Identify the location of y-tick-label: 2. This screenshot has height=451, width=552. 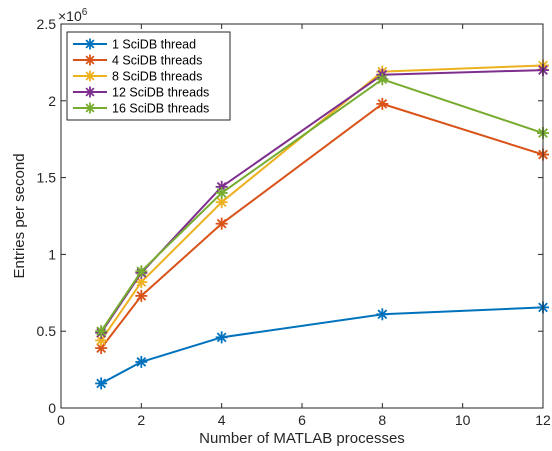
(52, 101).